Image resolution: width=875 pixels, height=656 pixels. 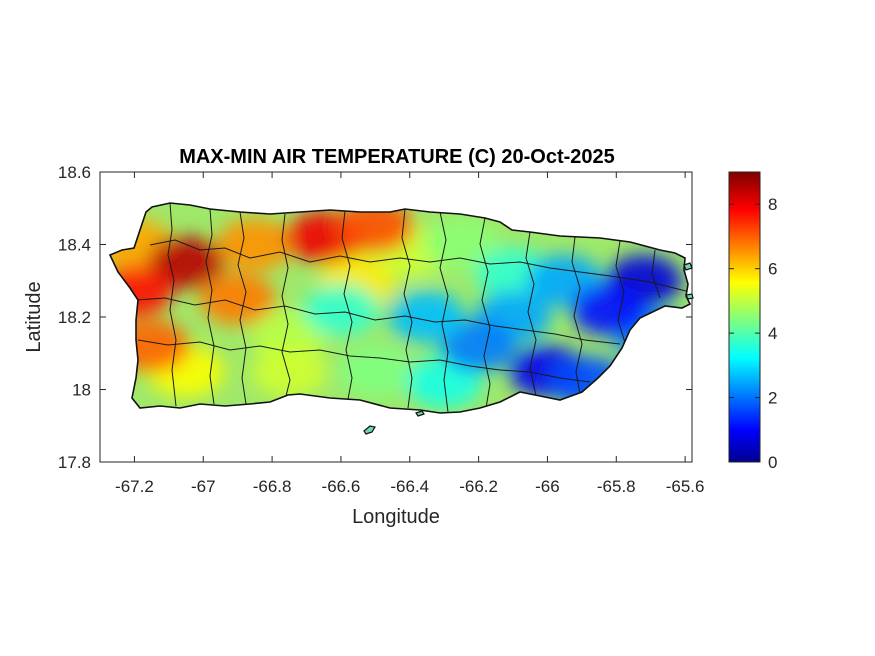 I want to click on x-tick-label: -66.6, so click(x=341, y=486).